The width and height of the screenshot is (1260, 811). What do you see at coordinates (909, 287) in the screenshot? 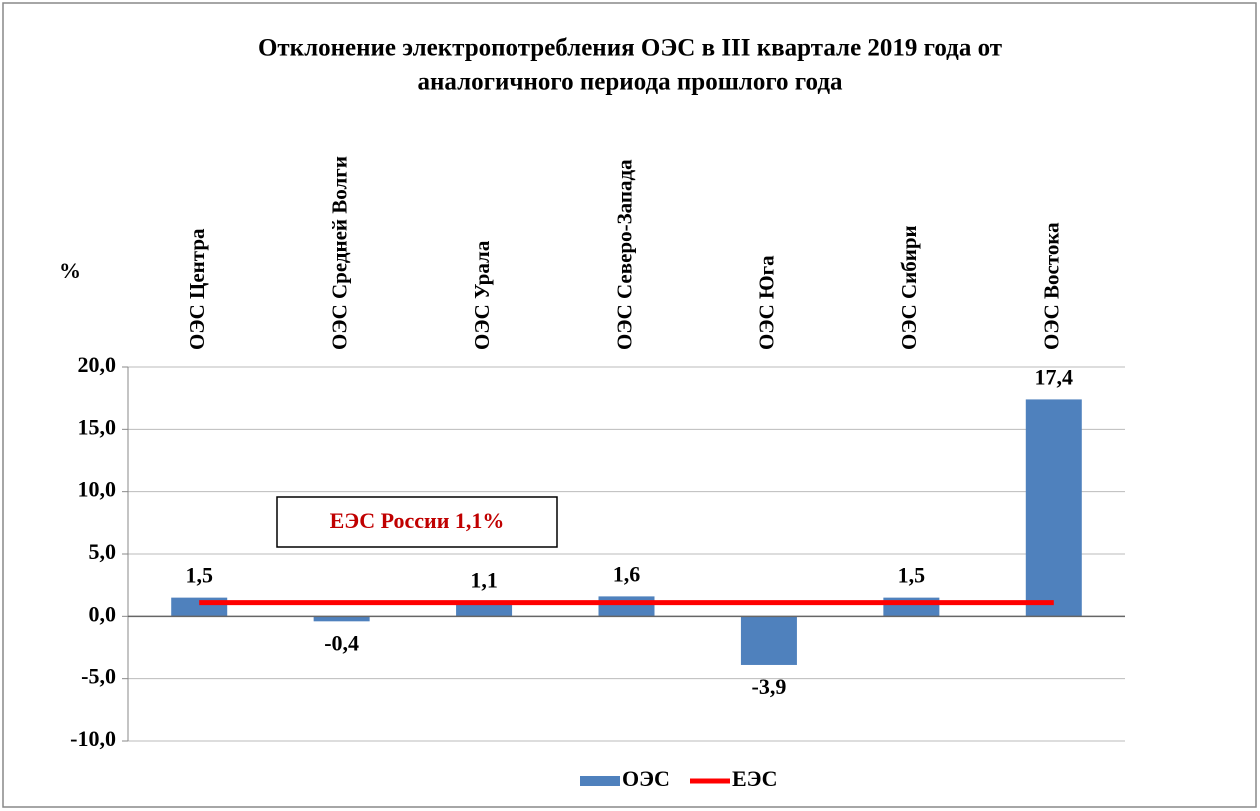
I see `x-tick-label: ОЭС Сибири` at bounding box center [909, 287].